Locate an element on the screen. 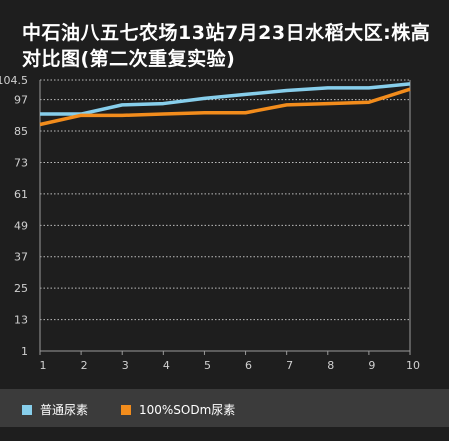 This screenshot has width=449, height=441. legend-label-series-2: 100%SODm尿素 is located at coordinates (187, 410).